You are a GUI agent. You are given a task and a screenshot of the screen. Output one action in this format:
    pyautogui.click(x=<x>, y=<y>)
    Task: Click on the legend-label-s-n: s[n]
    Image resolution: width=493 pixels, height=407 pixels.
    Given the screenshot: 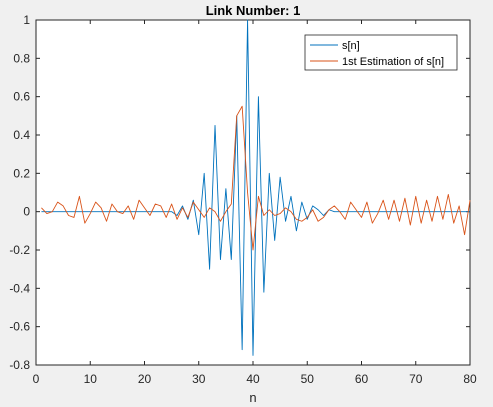 What is the action you would take?
    pyautogui.click(x=351, y=46)
    